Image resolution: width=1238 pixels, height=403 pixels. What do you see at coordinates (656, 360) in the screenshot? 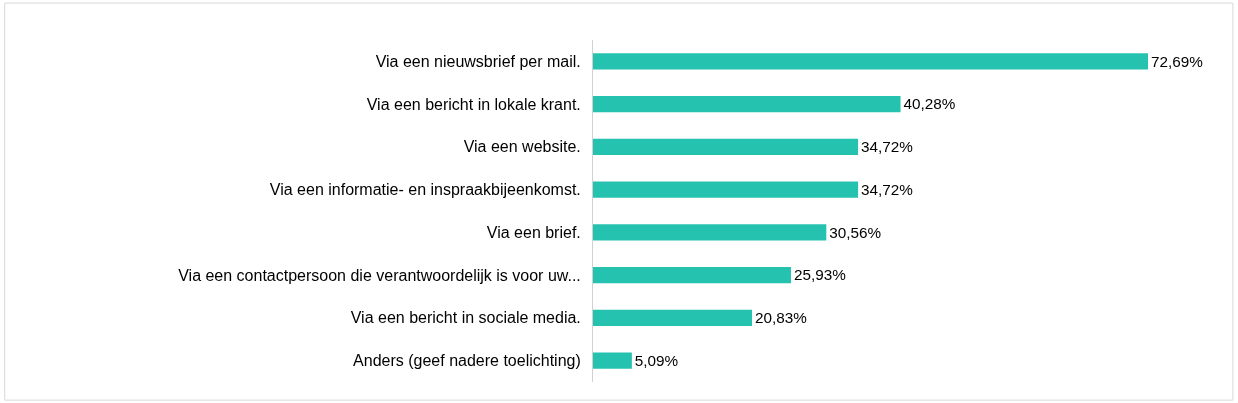
I see `data-label: 5,09%` at bounding box center [656, 360].